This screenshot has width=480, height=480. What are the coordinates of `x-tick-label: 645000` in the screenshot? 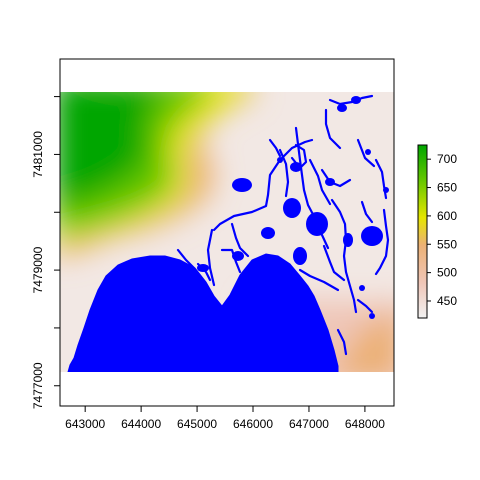 It's located at (197, 424).